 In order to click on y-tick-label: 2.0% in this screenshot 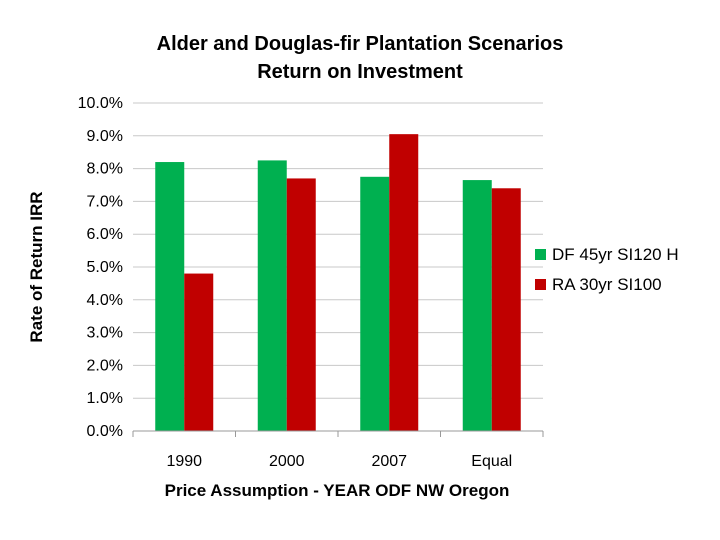, I will do `click(105, 365)`.